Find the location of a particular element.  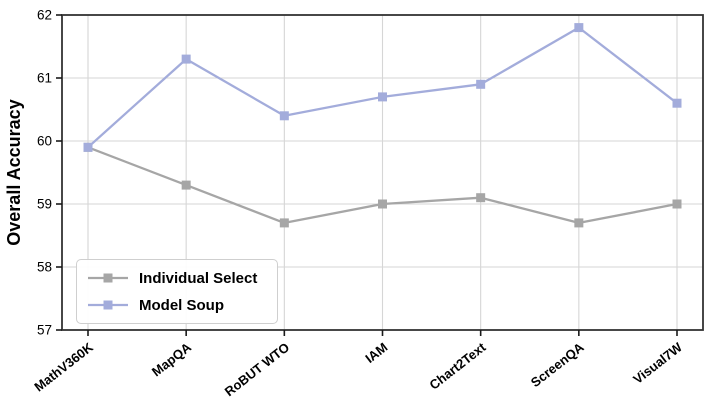

legend-item-individual-select: Individual Select is located at coordinates (176, 278).